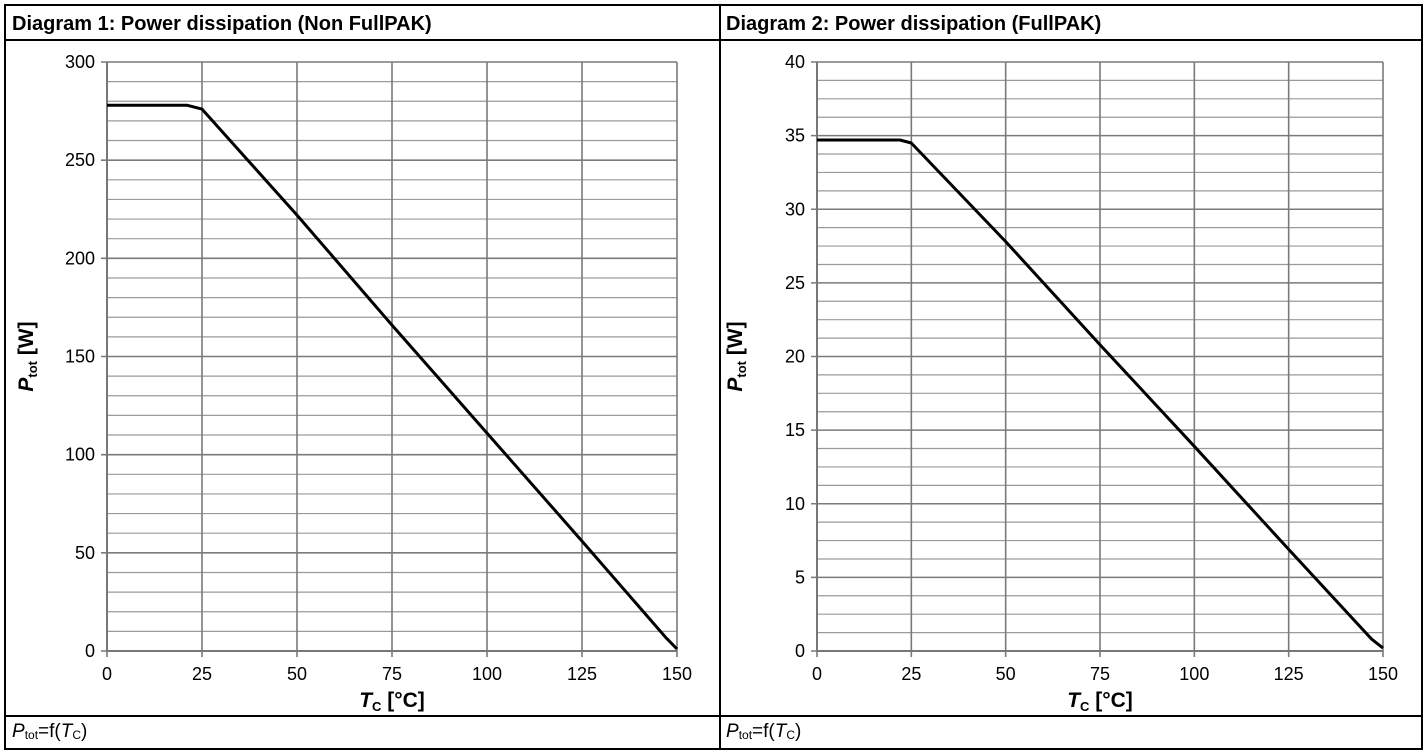  Describe the element at coordinates (80, 258) in the screenshot. I see `y-tick-label: 200` at that location.